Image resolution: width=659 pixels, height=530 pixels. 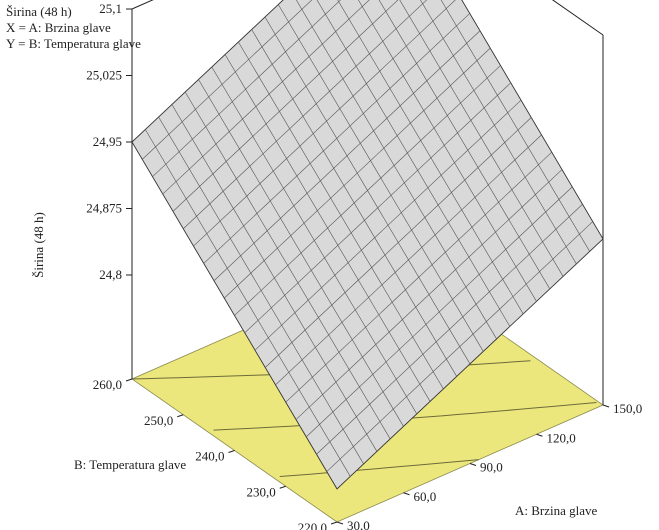 I want to click on y-tick-label: 220,0, so click(x=312, y=525).